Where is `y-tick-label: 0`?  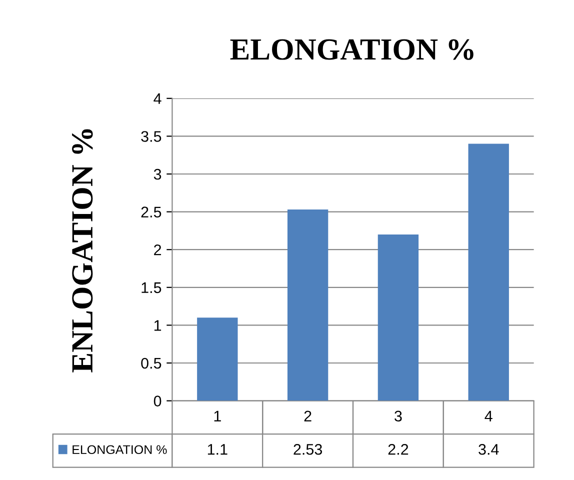 y-tick-label: 0 is located at coordinates (158, 401).